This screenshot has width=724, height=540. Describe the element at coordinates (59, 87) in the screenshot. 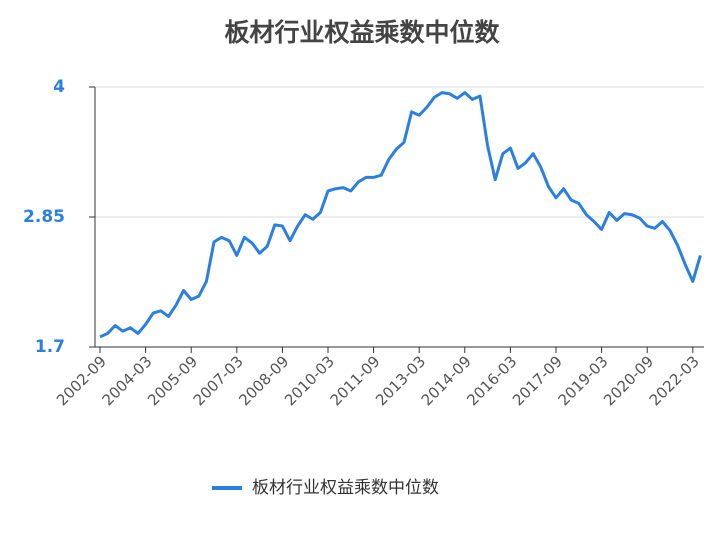

I see `y-tick-label: 4` at that location.